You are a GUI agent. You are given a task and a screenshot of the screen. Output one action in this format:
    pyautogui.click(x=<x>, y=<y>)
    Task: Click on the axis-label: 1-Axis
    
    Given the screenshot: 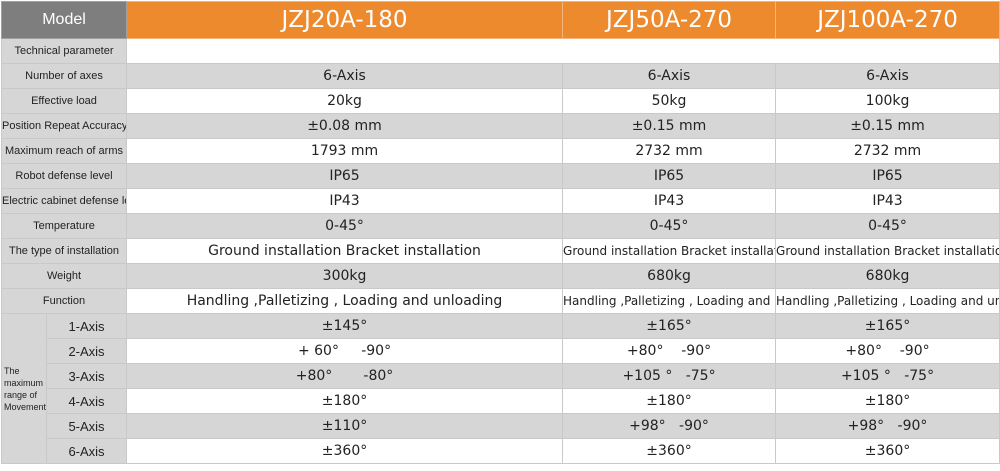 What is the action you would take?
    pyautogui.click(x=86, y=326)
    